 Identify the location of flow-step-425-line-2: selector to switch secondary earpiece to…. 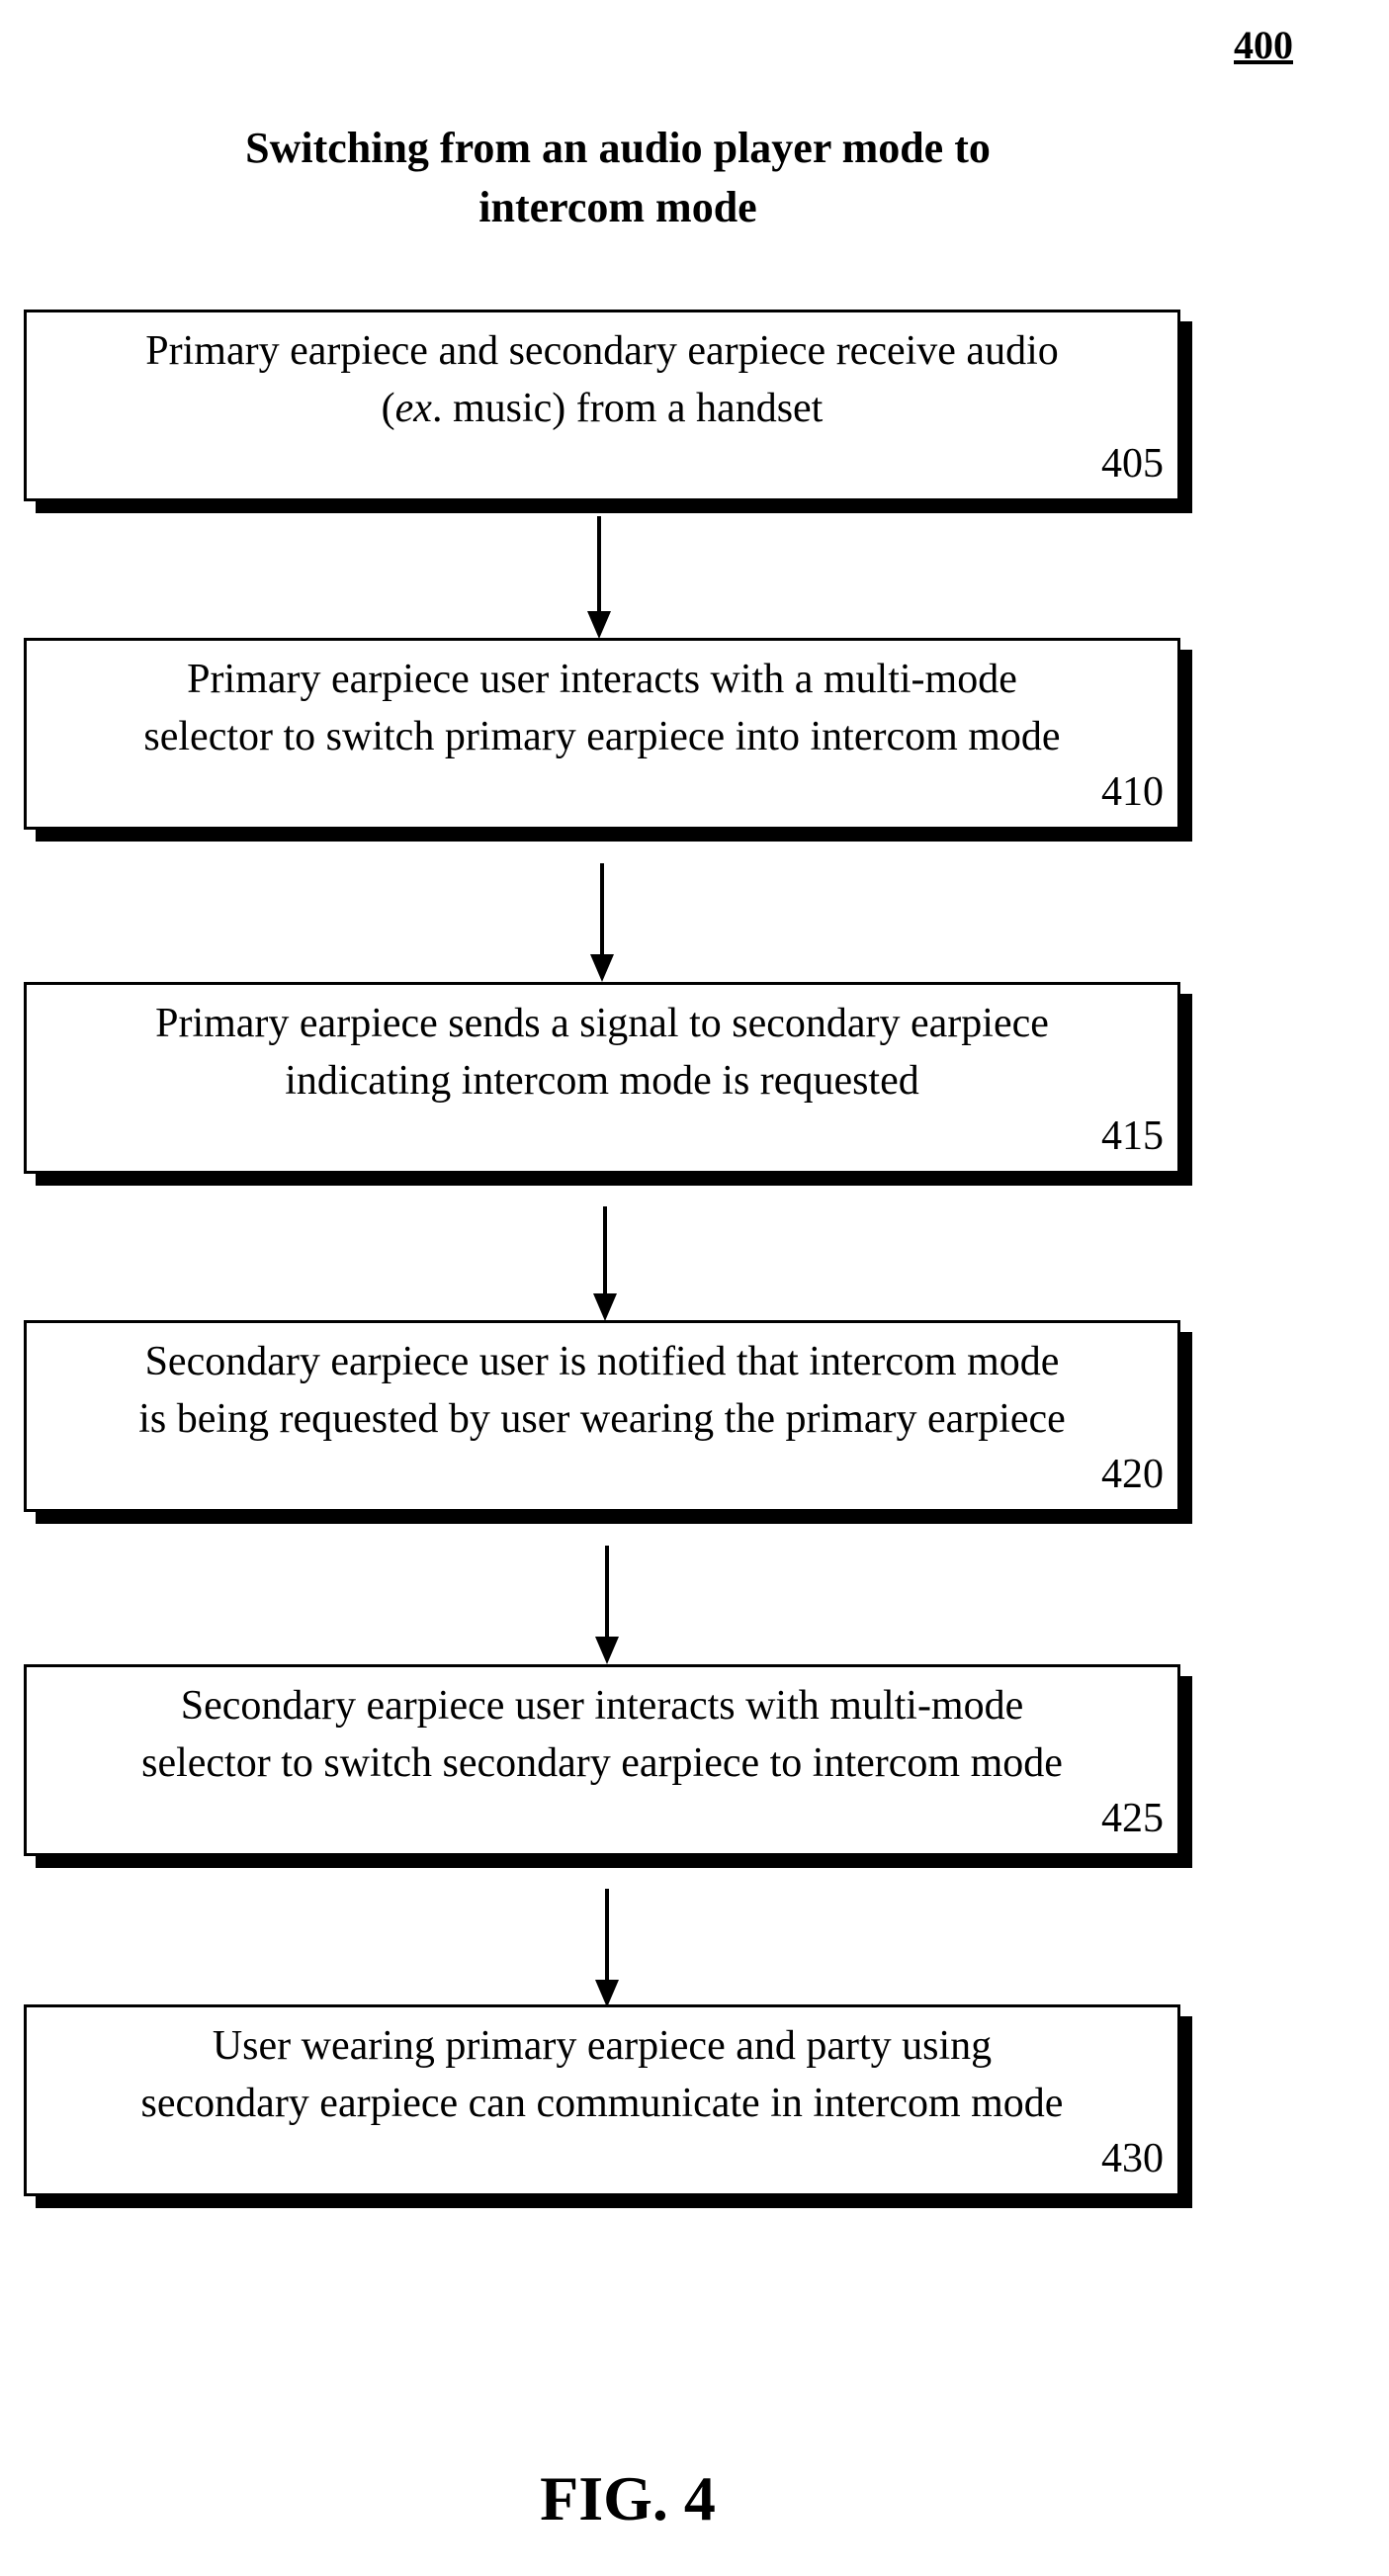
(602, 1763).